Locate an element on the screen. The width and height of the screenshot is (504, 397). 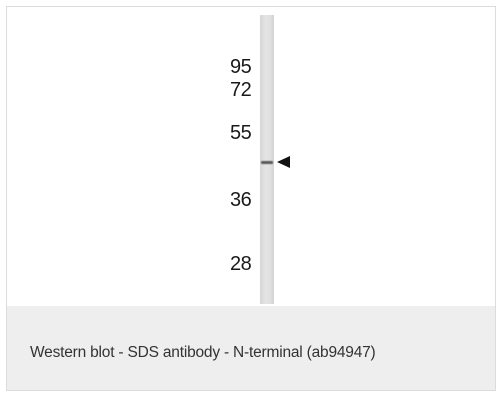
marker-label: 72 is located at coordinates (241, 90).